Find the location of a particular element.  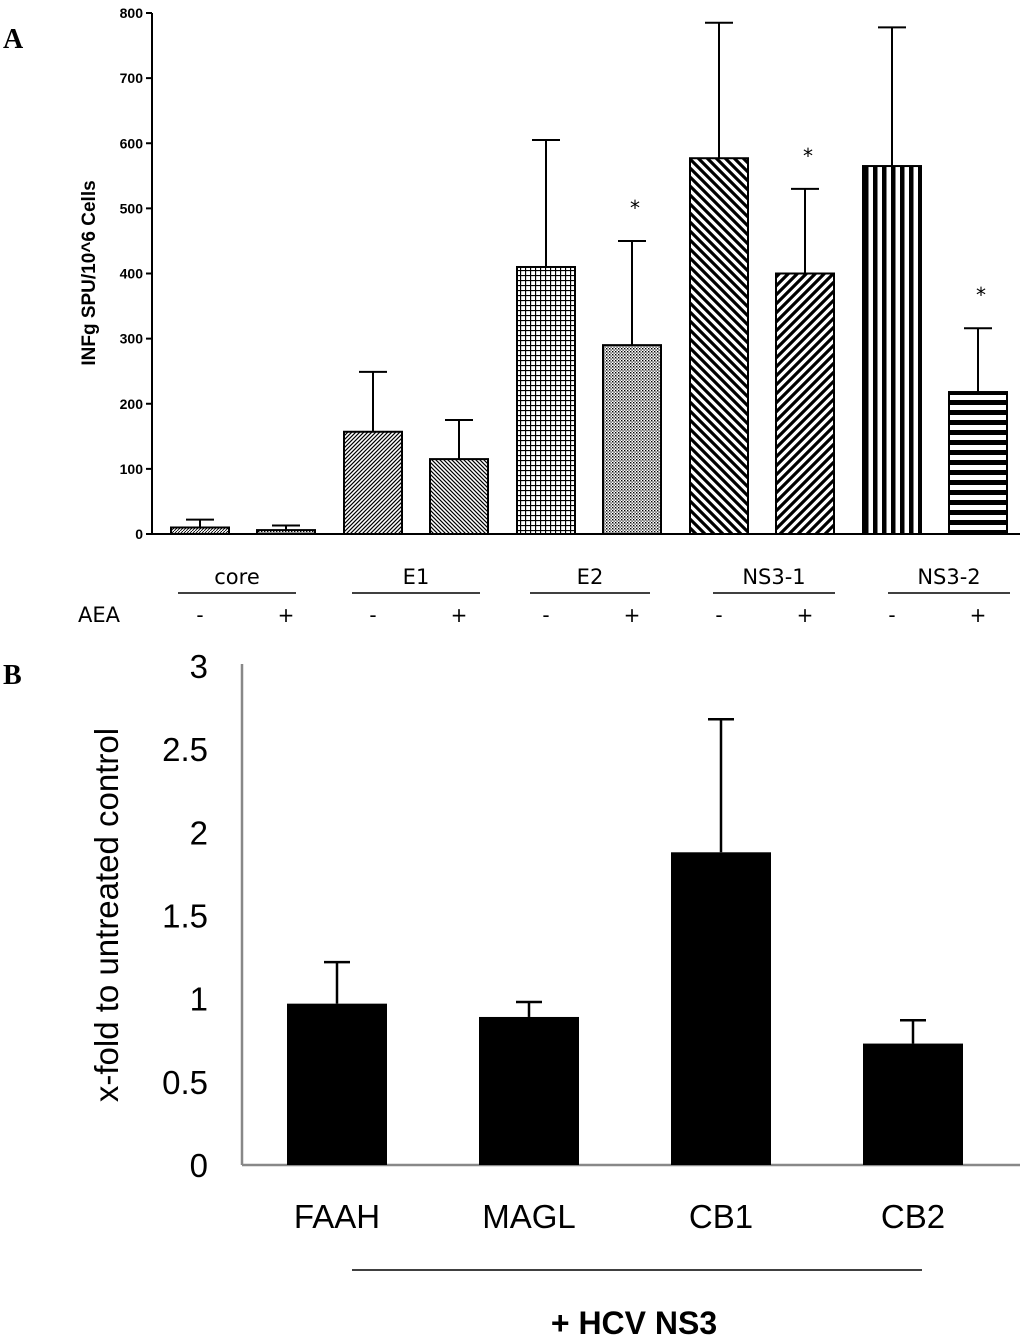

b-footer-label: + HCV NS3 is located at coordinates (634, 1323).